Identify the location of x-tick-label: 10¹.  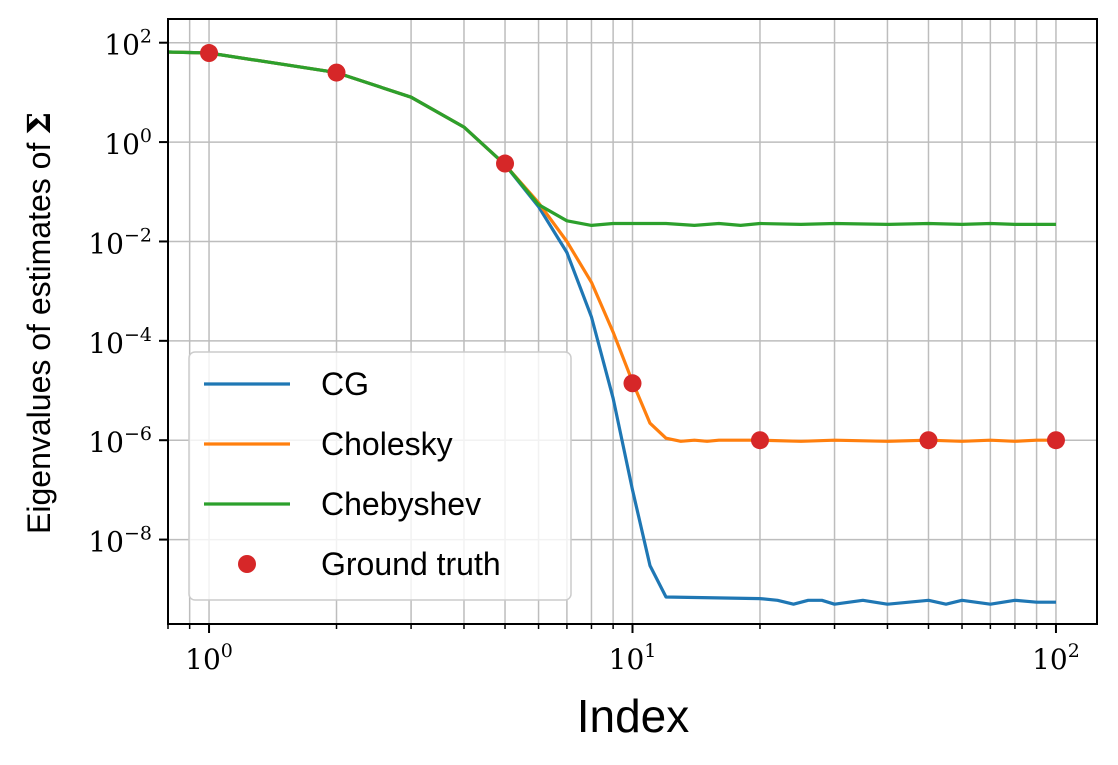
(633, 658).